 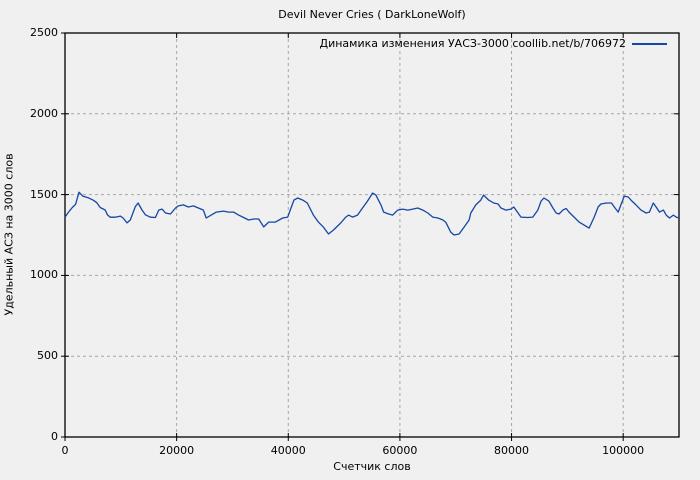 What do you see at coordinates (400, 450) in the screenshot?
I see `x-tick-label: 60000` at bounding box center [400, 450].